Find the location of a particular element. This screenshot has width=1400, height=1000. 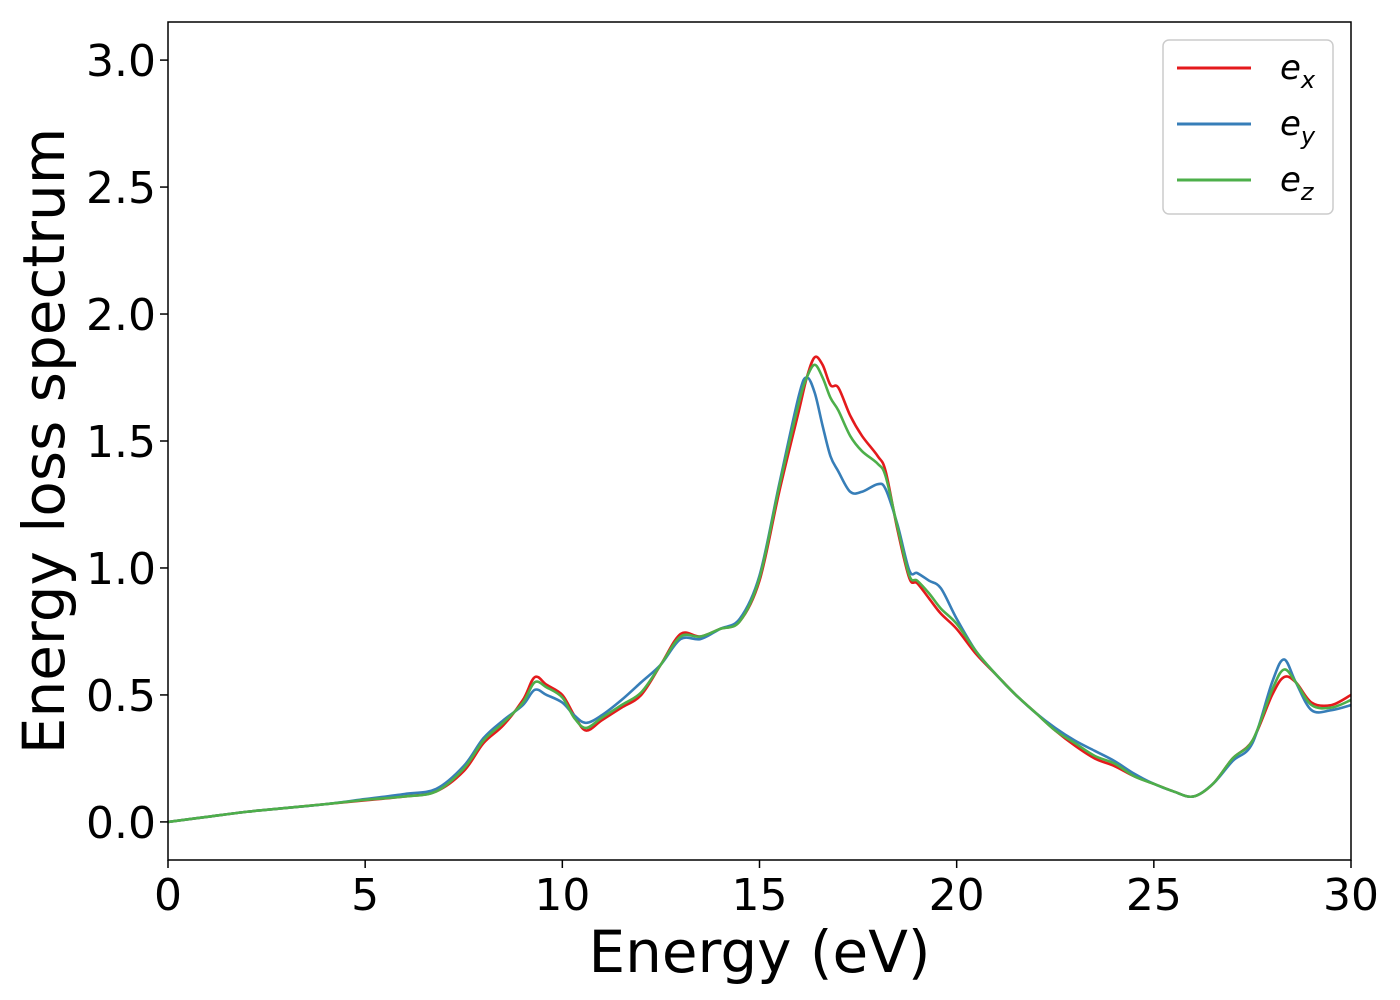

y-tick-label: 0.5 is located at coordinates (121, 696).